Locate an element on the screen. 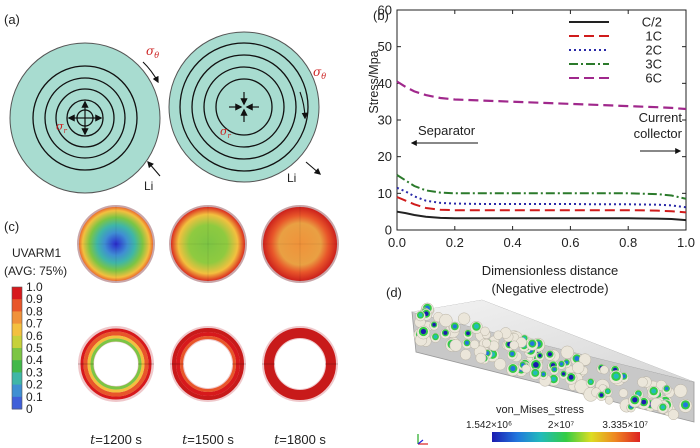 The height and width of the screenshot is (448, 700). y-tick-label: 20 is located at coordinates (385, 156).